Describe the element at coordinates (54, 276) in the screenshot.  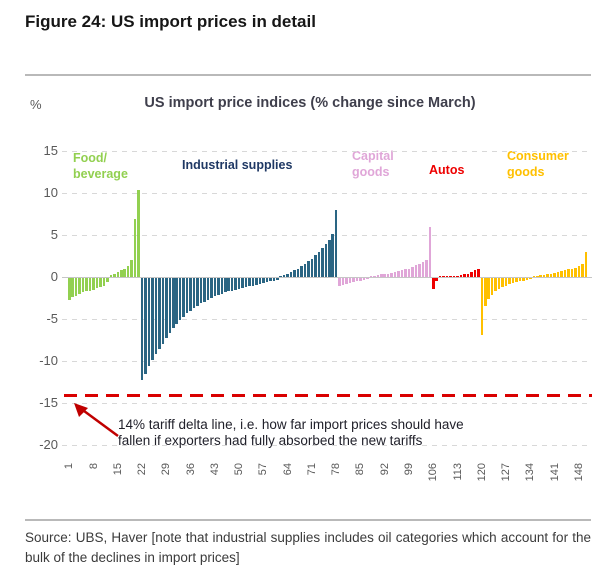
I see `y-tick-label: 0` at that location.